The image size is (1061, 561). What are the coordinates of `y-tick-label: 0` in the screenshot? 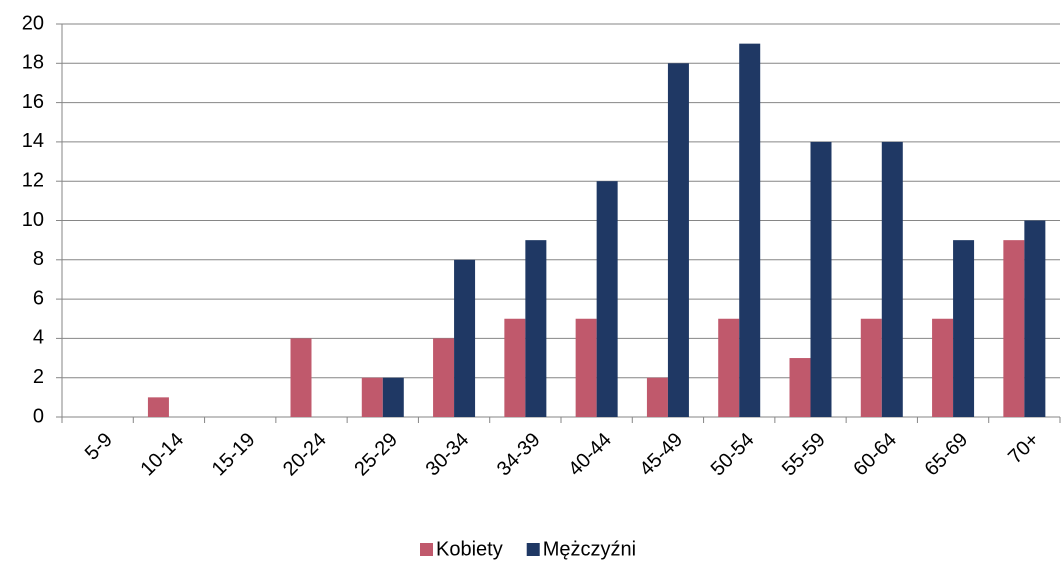 It's located at (38, 416).